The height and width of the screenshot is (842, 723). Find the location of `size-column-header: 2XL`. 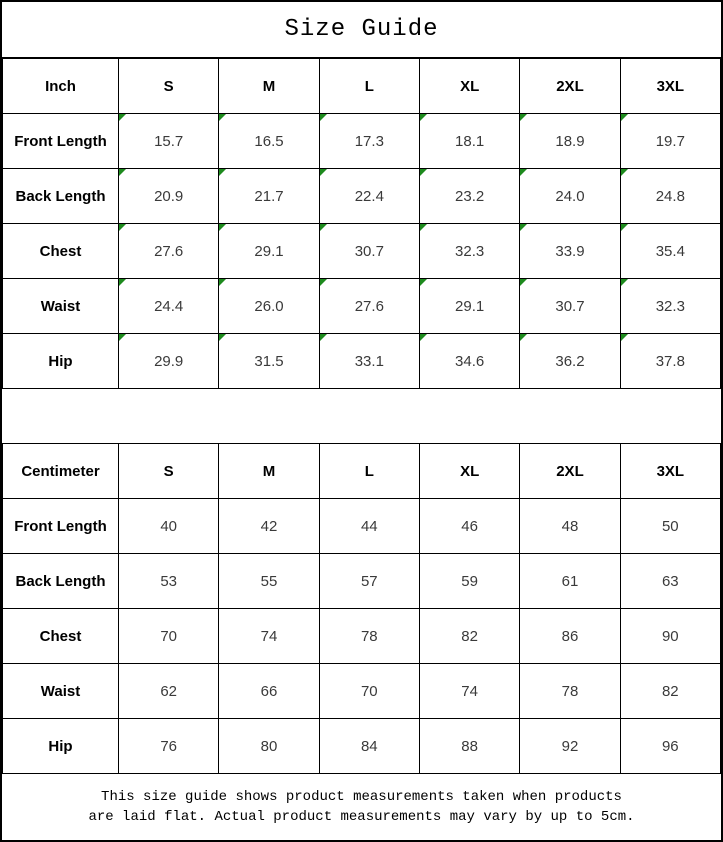

size-column-header: 2XL is located at coordinates (570, 86).